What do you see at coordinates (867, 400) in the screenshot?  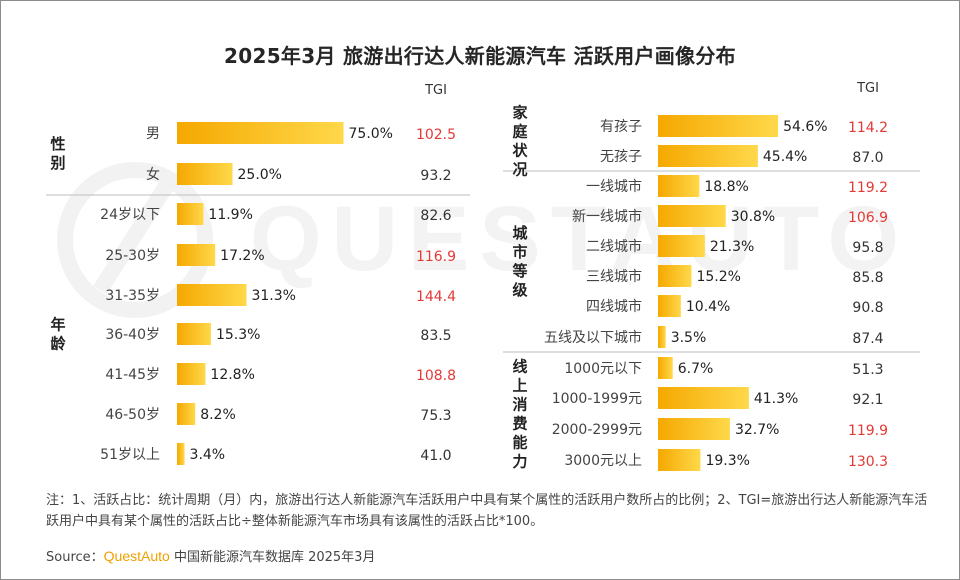 I see `tgi-value: 92.1` at bounding box center [867, 400].